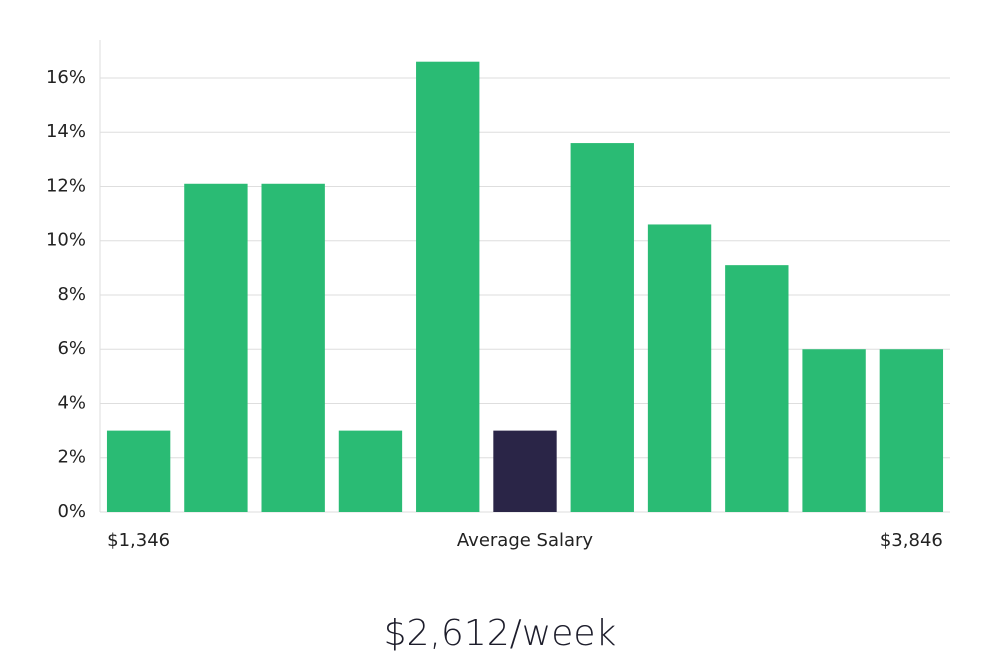 This screenshot has width=1000, height=660. What do you see at coordinates (66, 240) in the screenshot?
I see `y-tick-label: 10%` at bounding box center [66, 240].